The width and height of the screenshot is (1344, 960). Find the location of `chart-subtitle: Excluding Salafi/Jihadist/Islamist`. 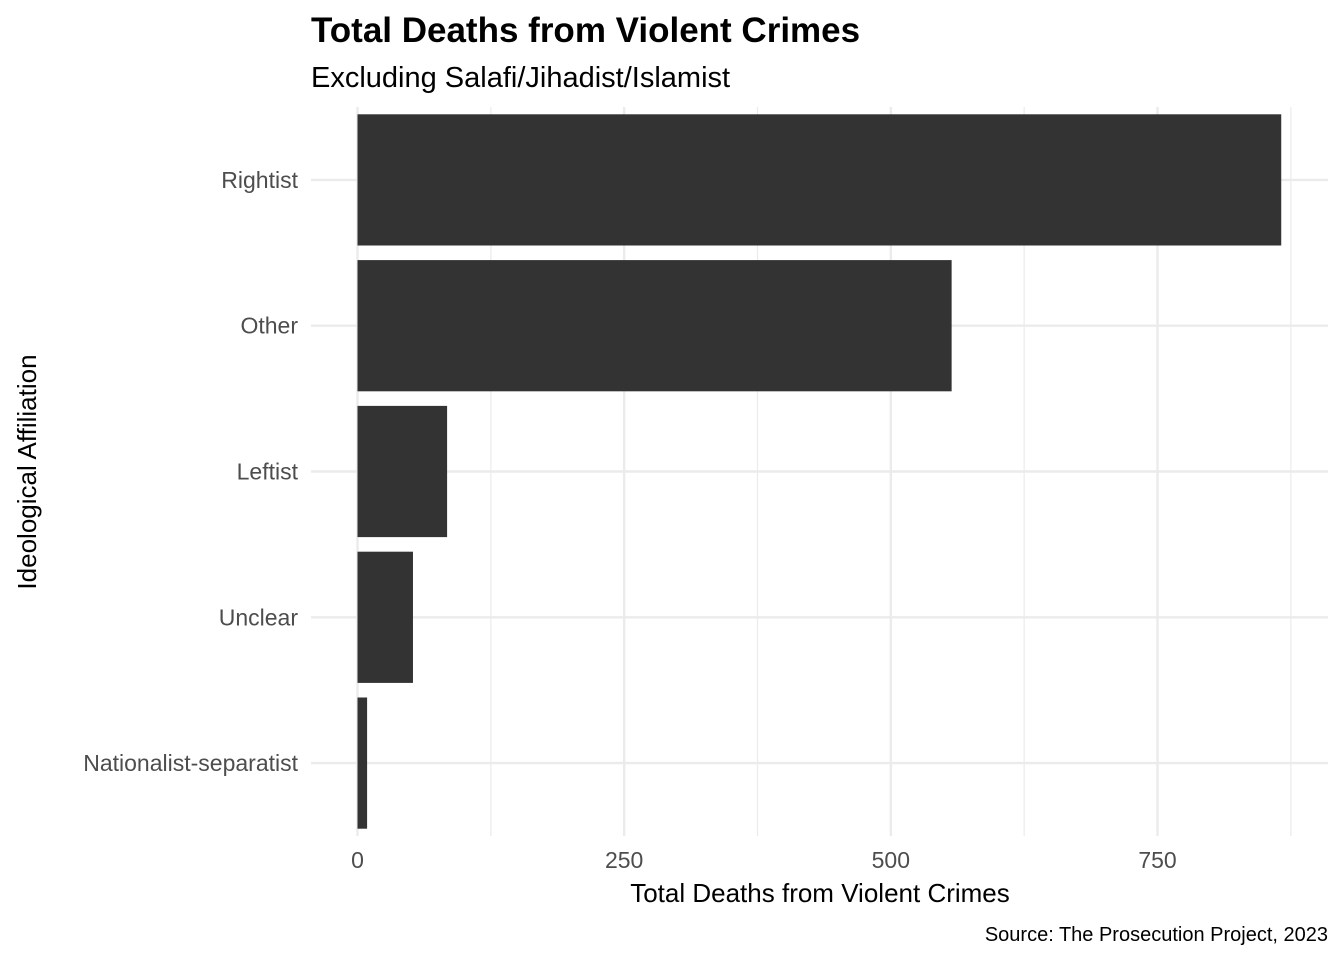

chart-subtitle: Excluding Salafi/Jihadist/Islamist is located at coordinates (520, 78).